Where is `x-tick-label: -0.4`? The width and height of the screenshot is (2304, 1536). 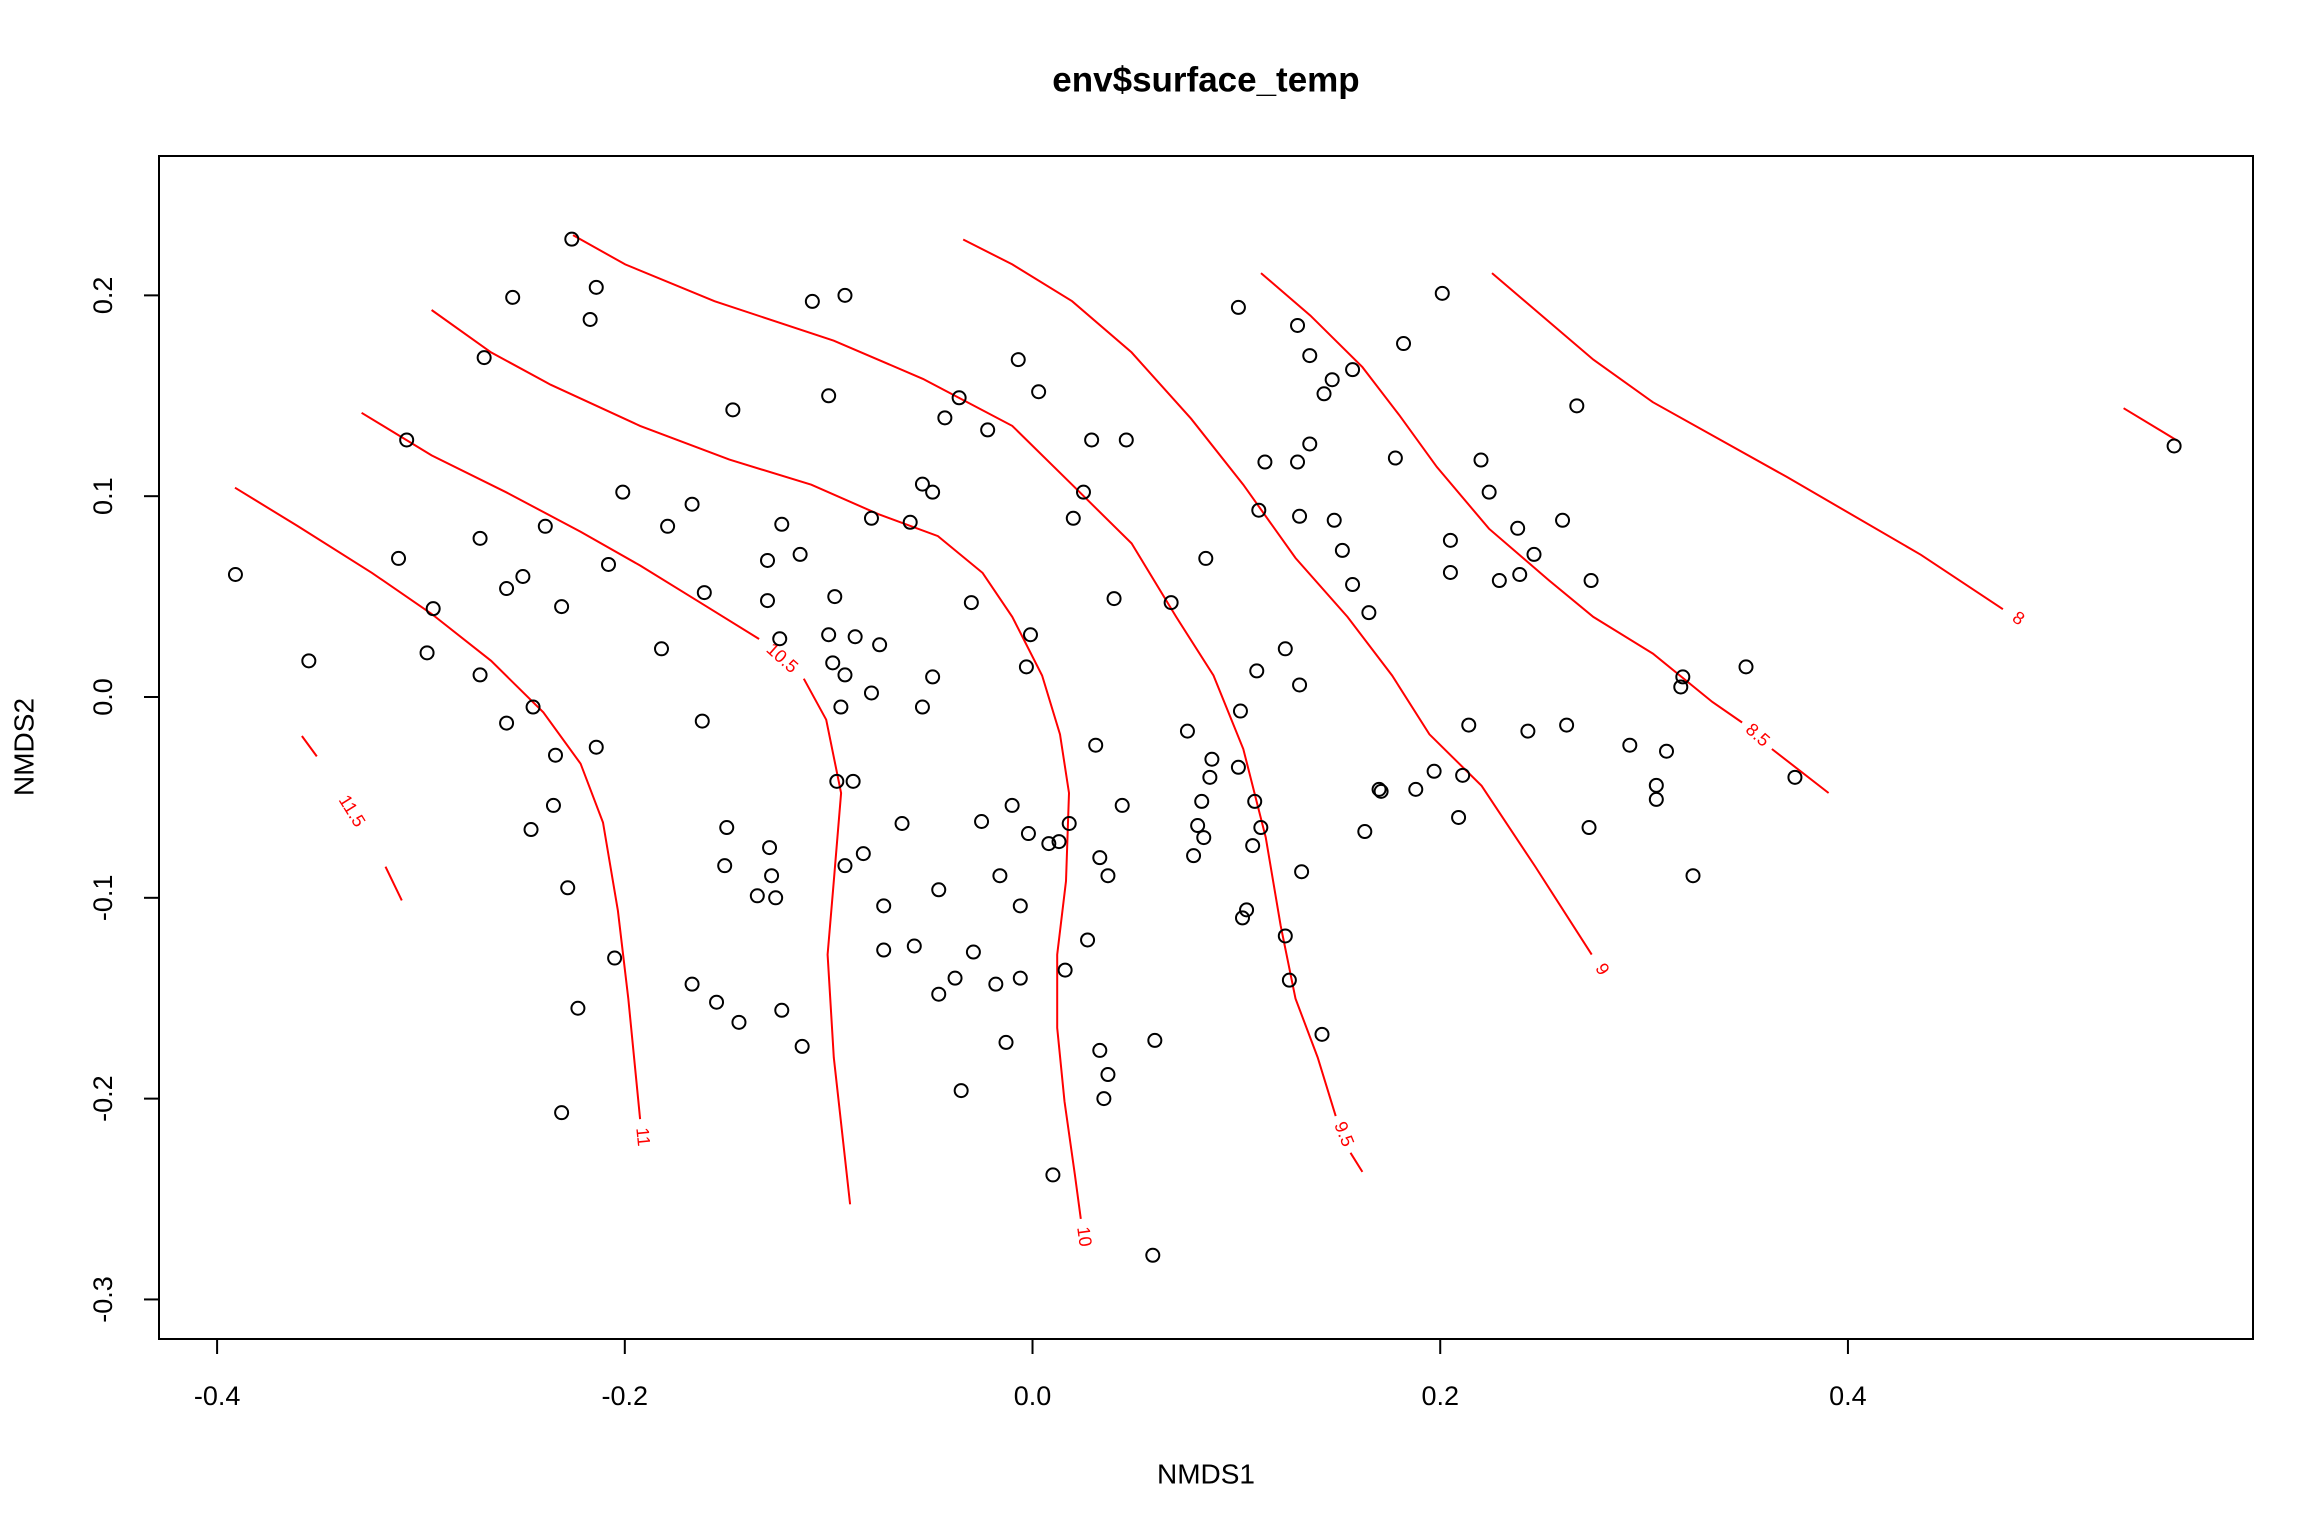 x-tick-label: -0.4 is located at coordinates (217, 1396).